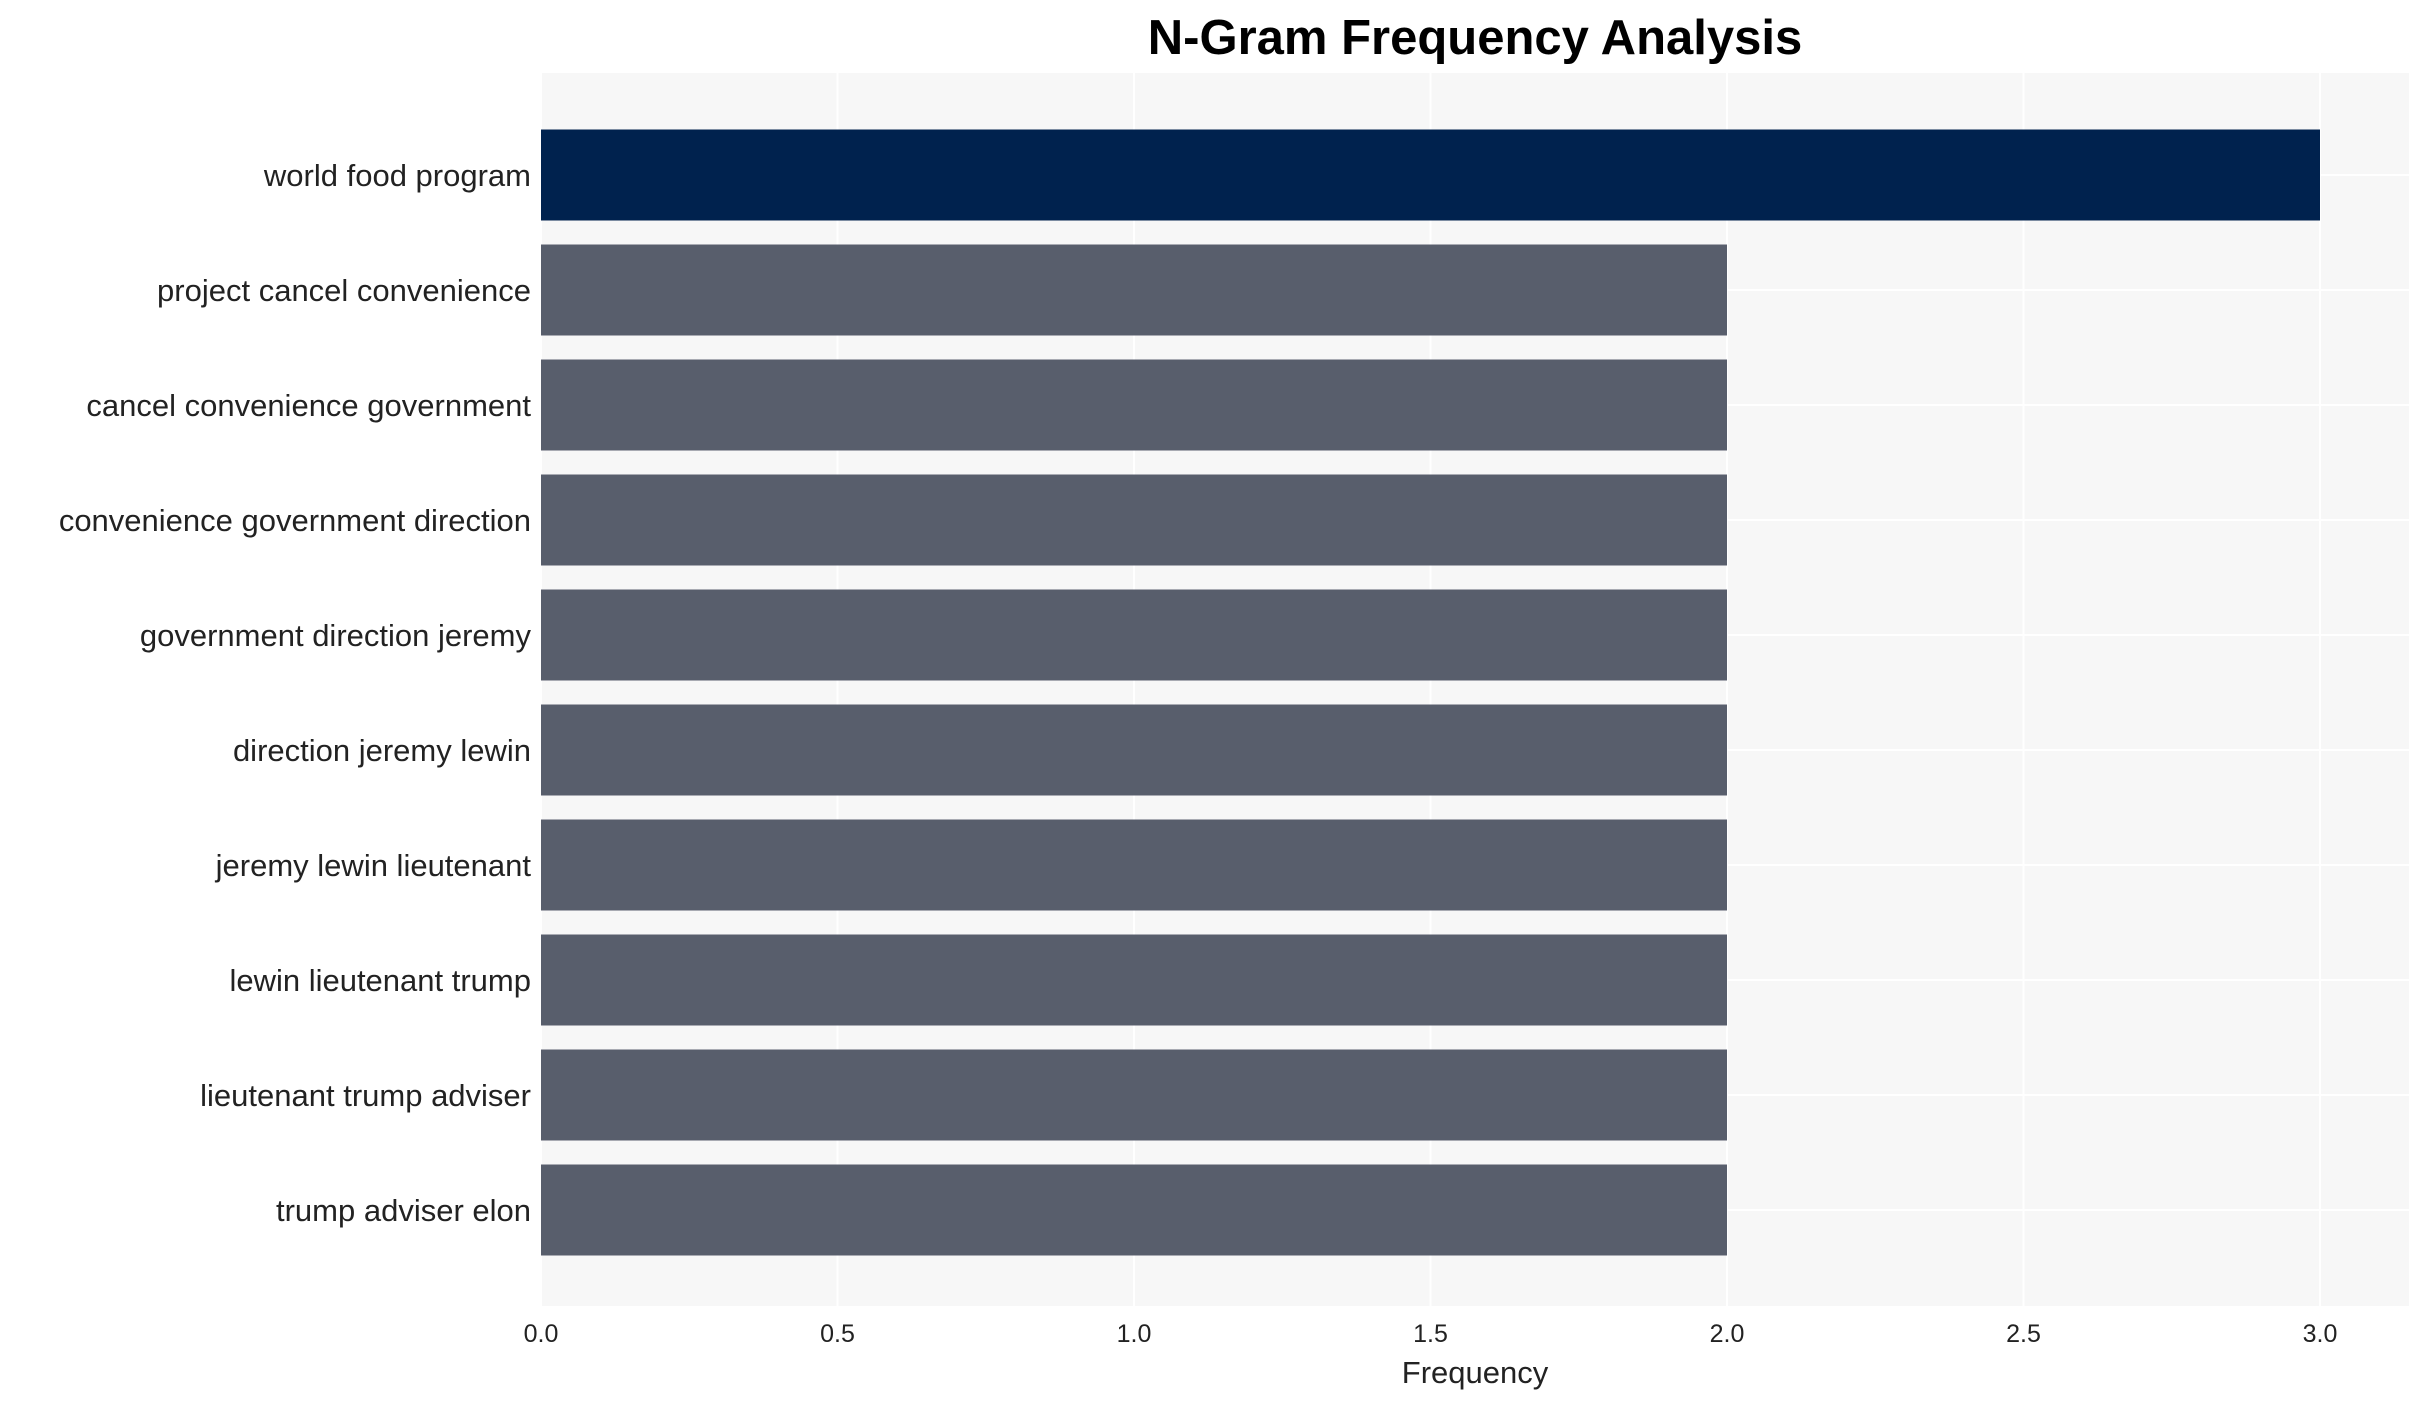 This screenshot has height=1402, width=2417. I want to click on y-tick-label: lewin lieutenant trump, so click(380, 980).